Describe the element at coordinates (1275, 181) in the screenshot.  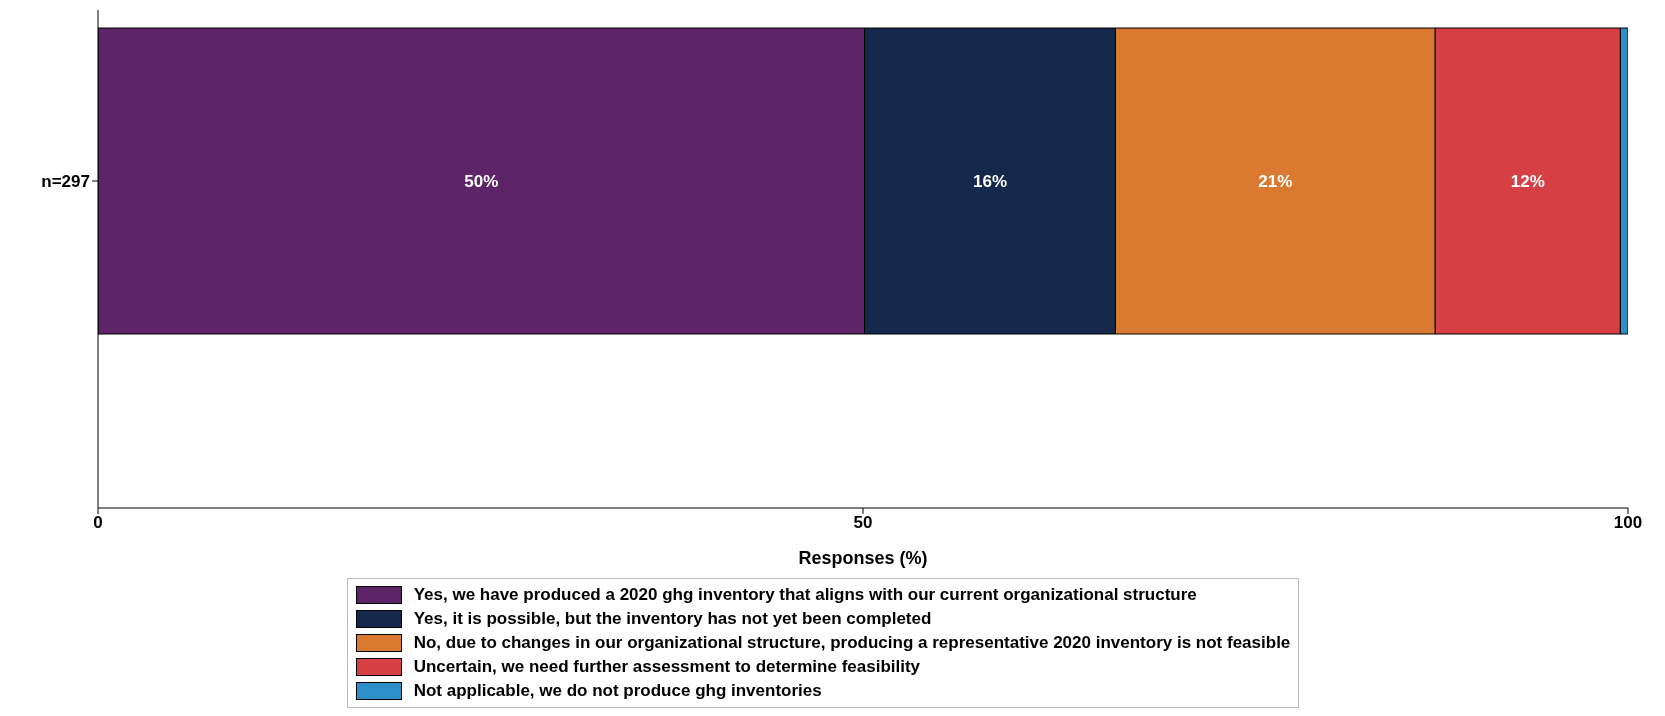
I see `data-label: 21%` at that location.